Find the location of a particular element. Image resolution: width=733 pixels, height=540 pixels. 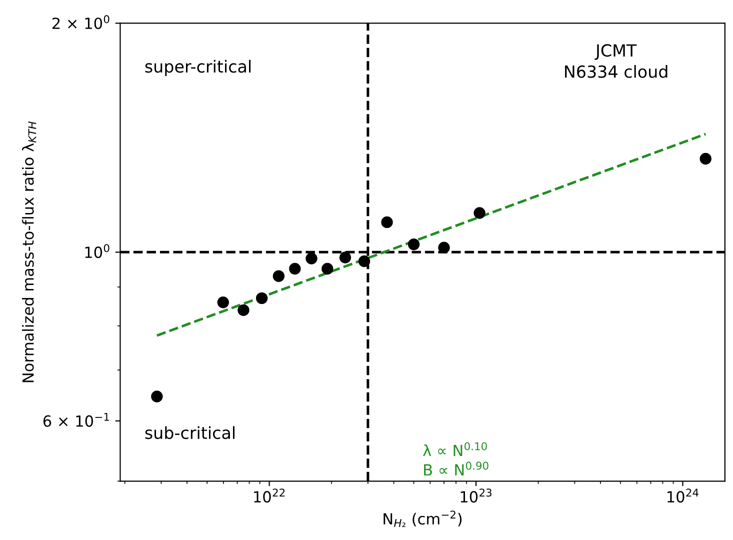

x-tick-label: 10$^{24}$ is located at coordinates (683, 495).